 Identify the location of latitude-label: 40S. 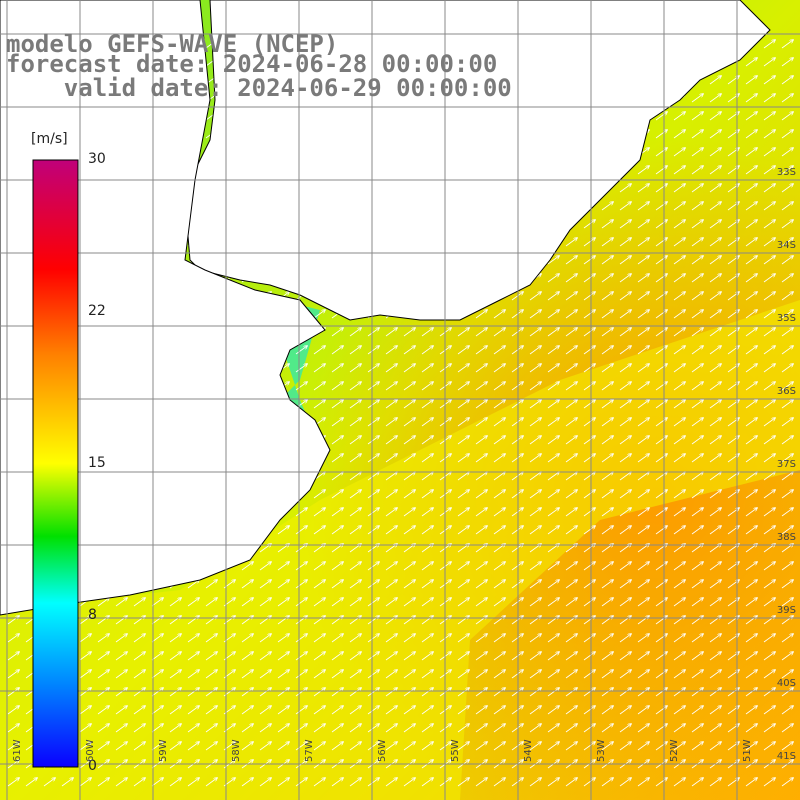
(786, 683).